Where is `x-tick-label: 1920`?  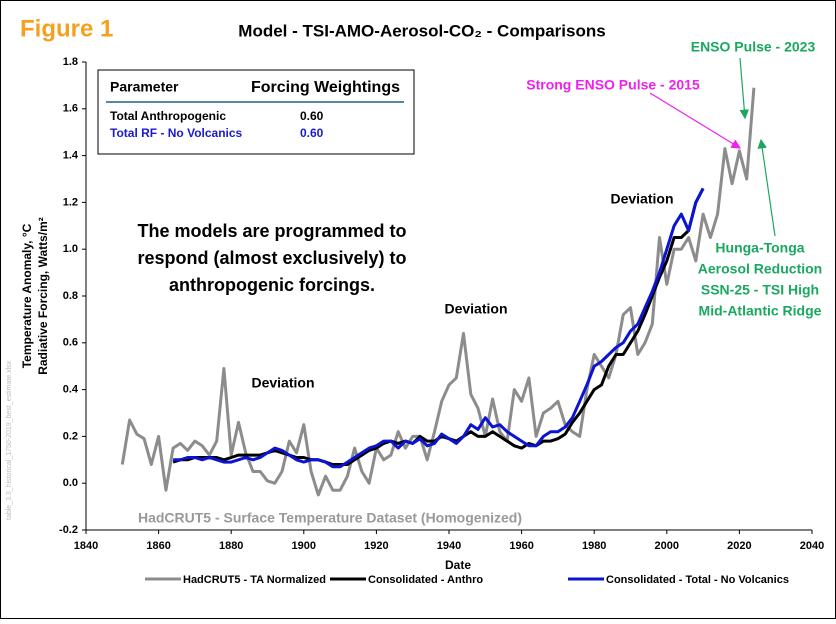 x-tick-label: 1920 is located at coordinates (376, 546).